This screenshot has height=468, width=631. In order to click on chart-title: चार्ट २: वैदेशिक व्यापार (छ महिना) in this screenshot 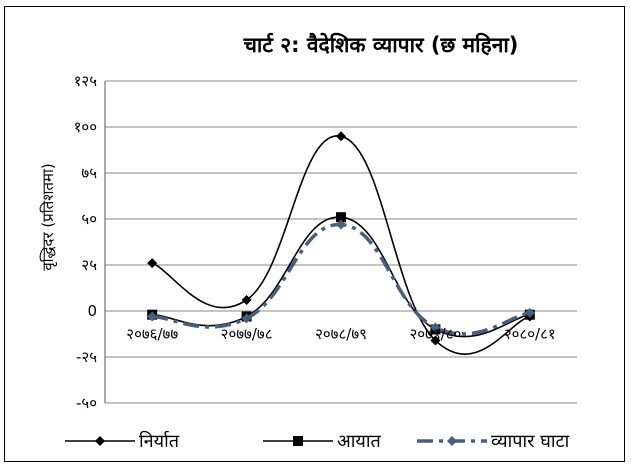, I will do `click(381, 44)`.